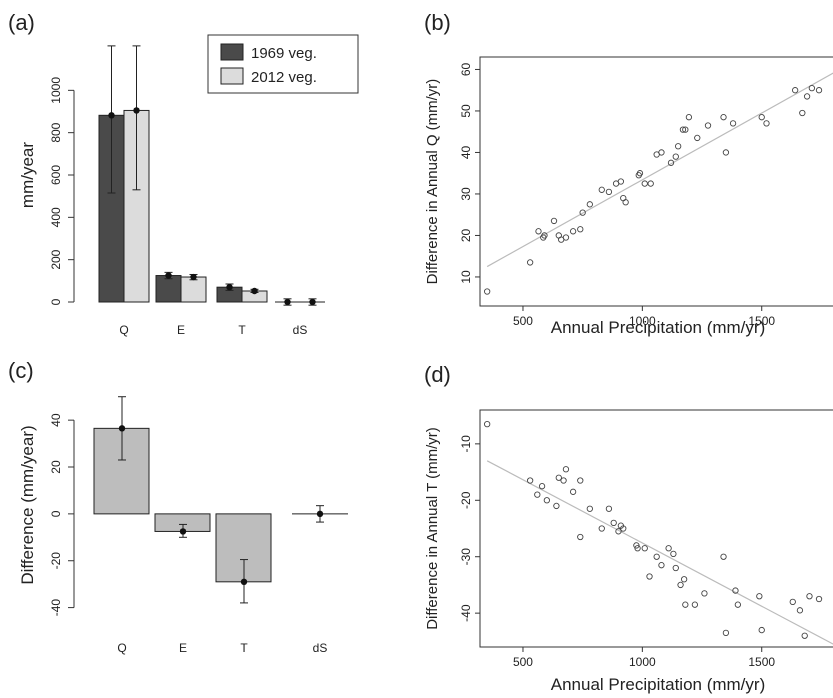  I want to click on y-tick-label: 400, so click(56, 217).